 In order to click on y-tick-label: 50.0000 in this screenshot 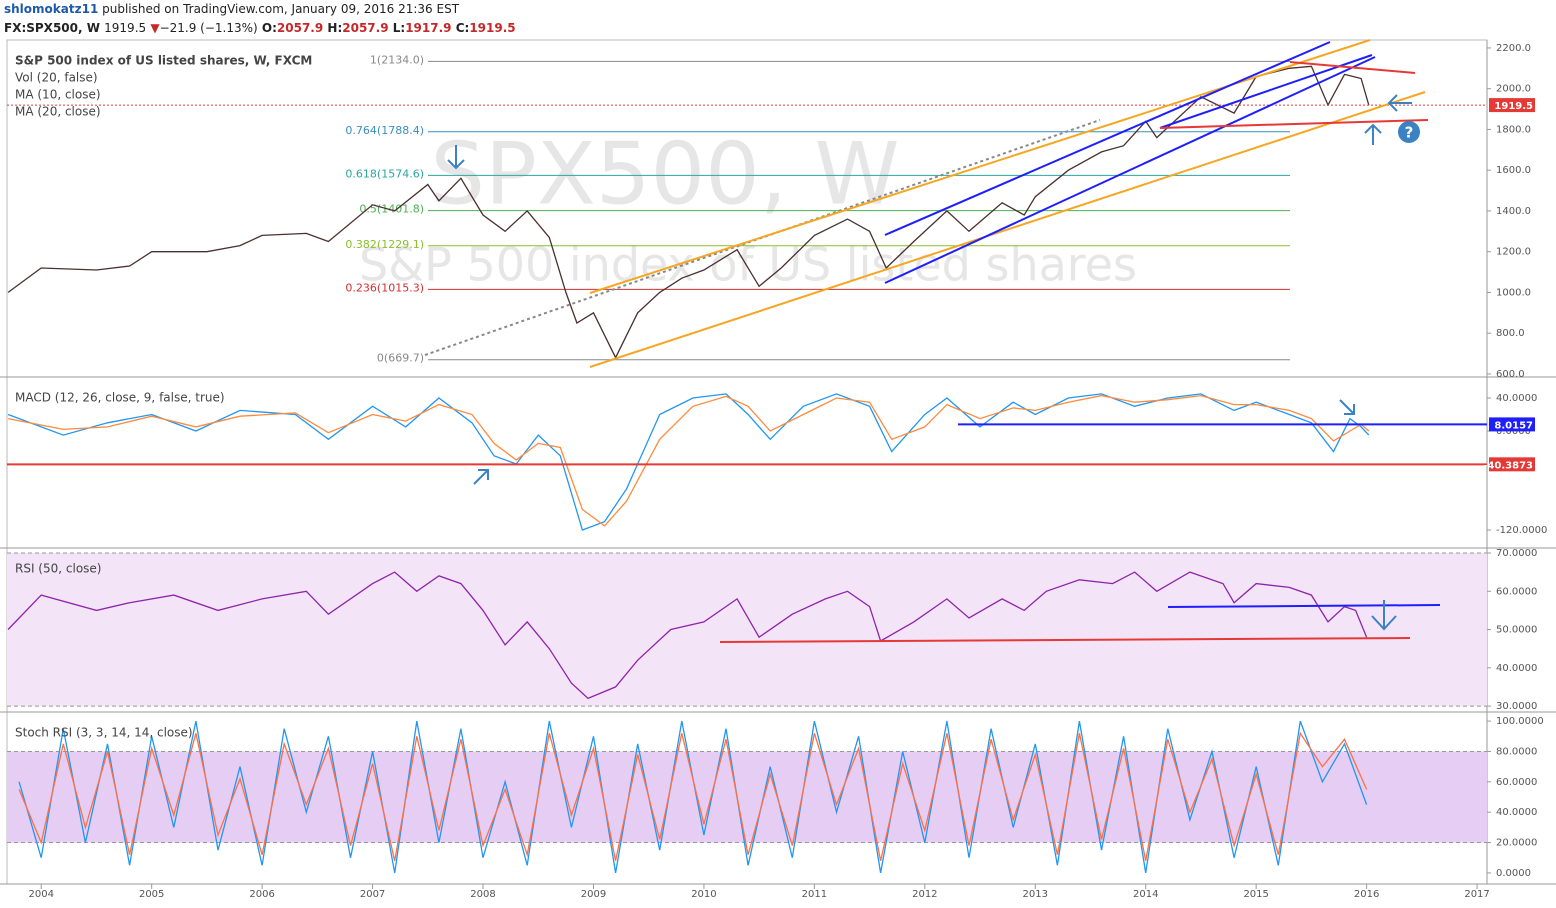, I will do `click(1516, 630)`.